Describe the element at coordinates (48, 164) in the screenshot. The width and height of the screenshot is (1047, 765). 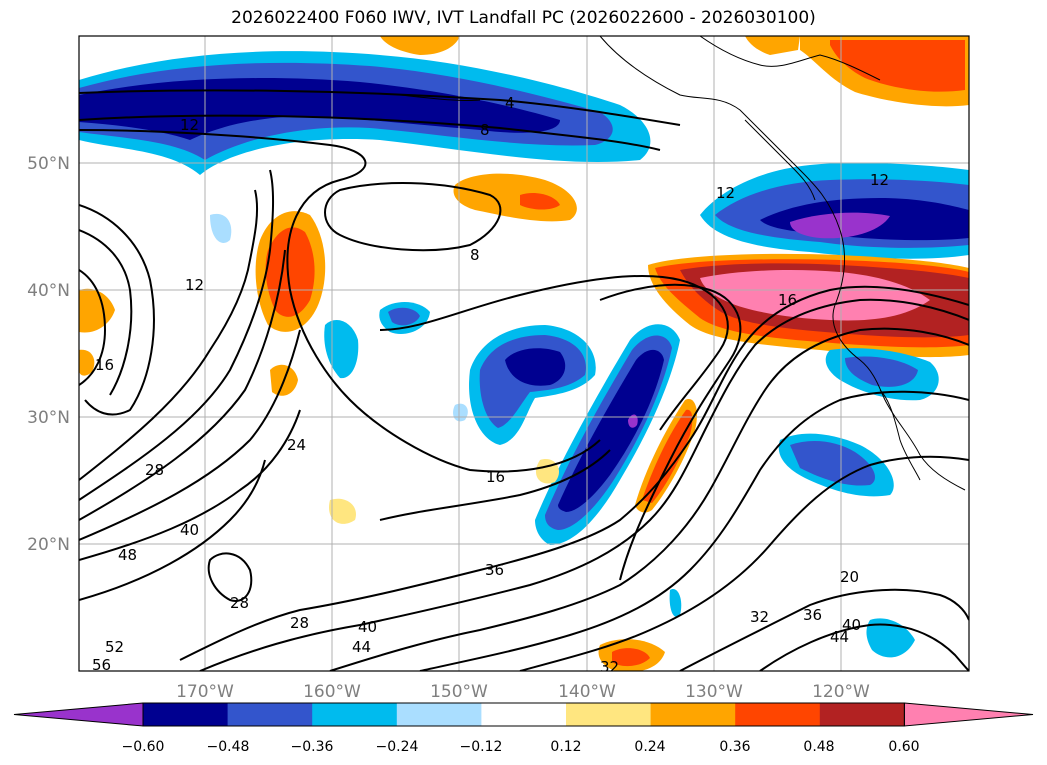
I see `lat-label: 50°N` at that location.